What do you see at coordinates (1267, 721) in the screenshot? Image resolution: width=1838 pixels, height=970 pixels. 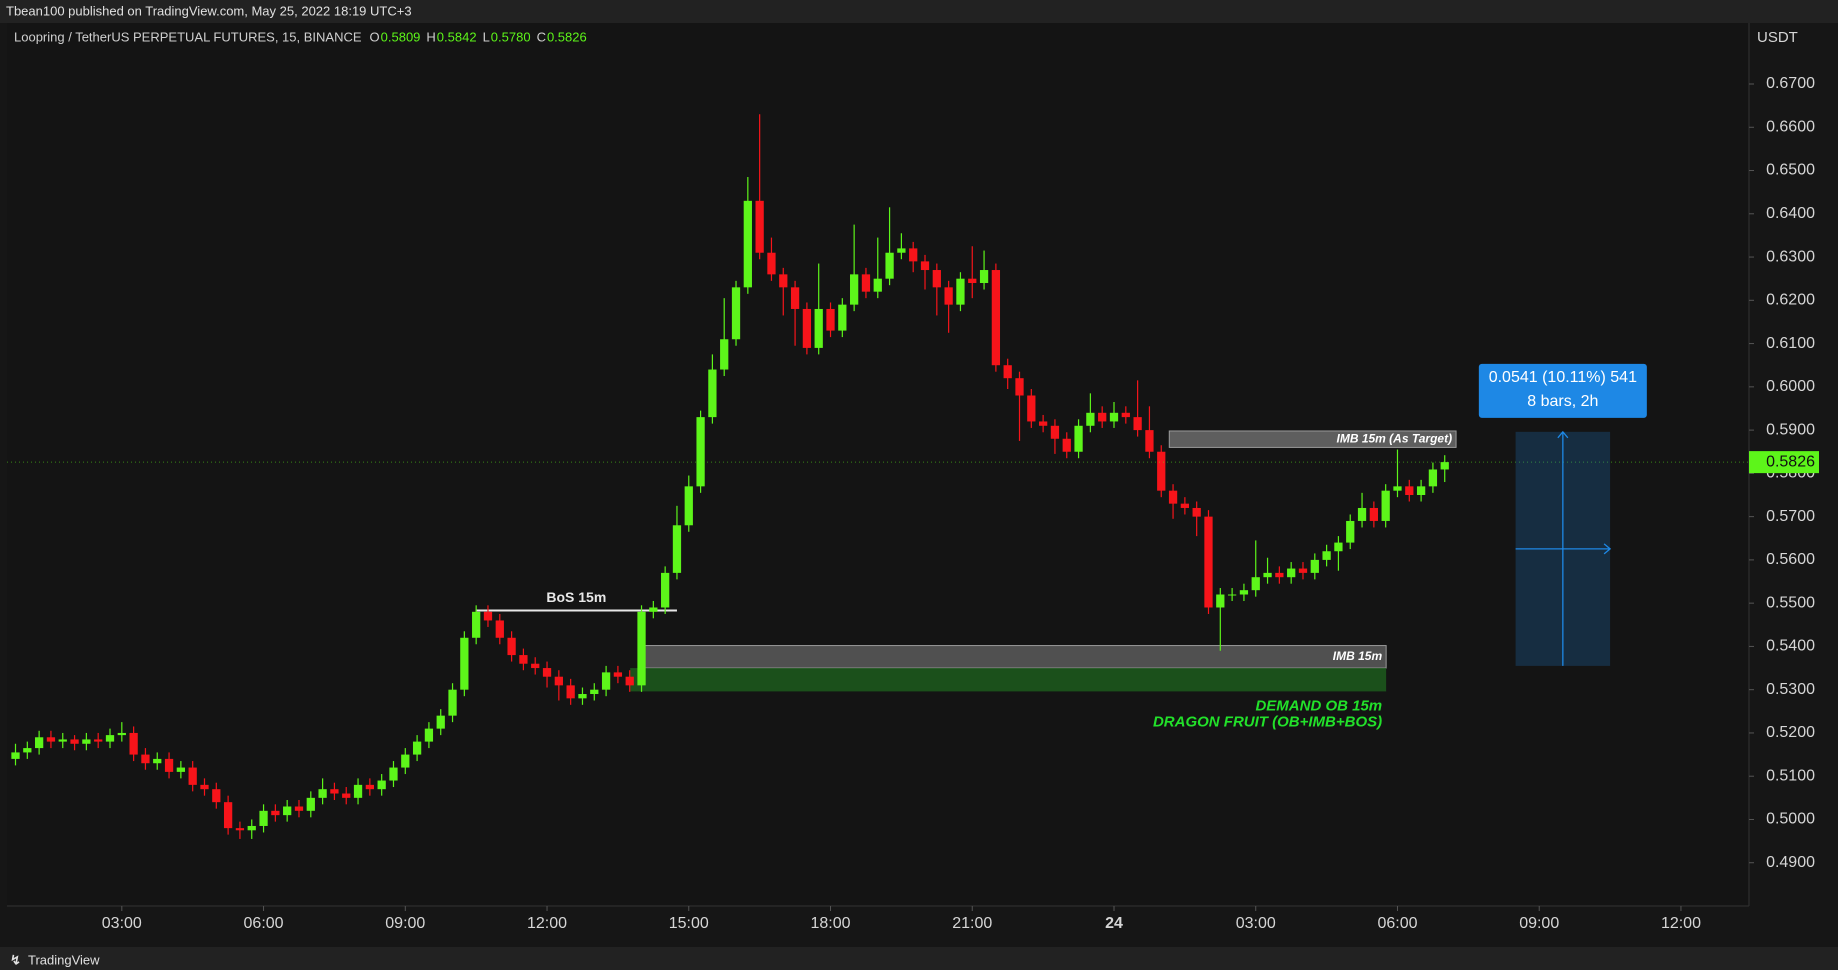 I see `zone-label: DRAGON FRUIT (OB+IMB+BOS)` at bounding box center [1267, 721].